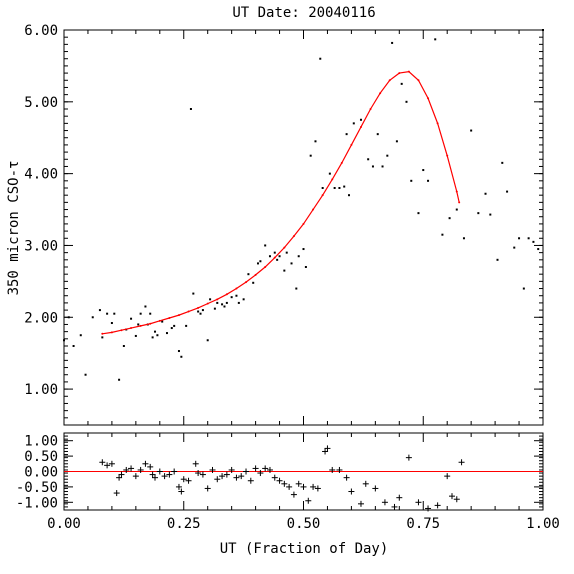 Image resolution: width=574 pixels, height=574 pixels. Describe the element at coordinates (41, 390) in the screenshot. I see `top-y-tick-label: 1.00` at that location.